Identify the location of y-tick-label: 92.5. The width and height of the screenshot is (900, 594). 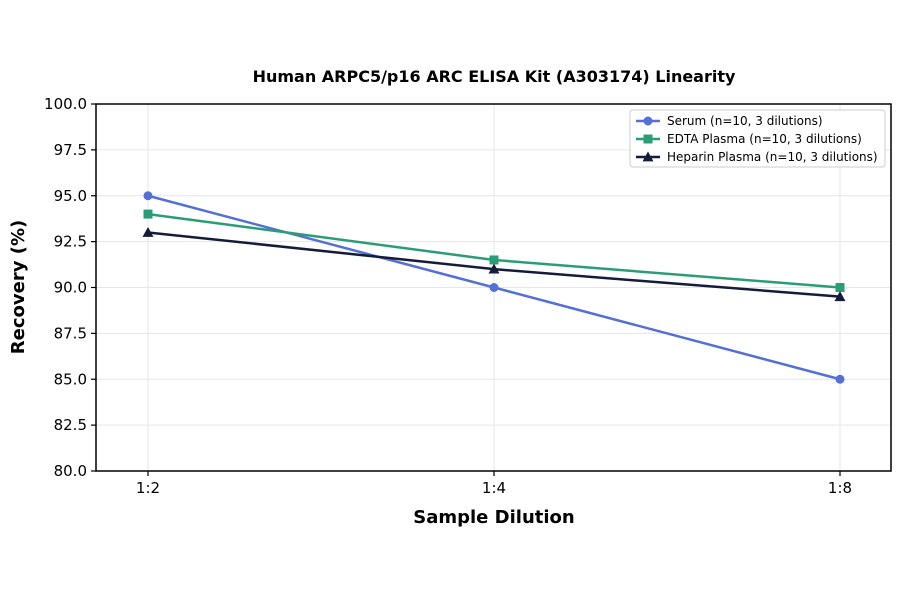
(70, 242).